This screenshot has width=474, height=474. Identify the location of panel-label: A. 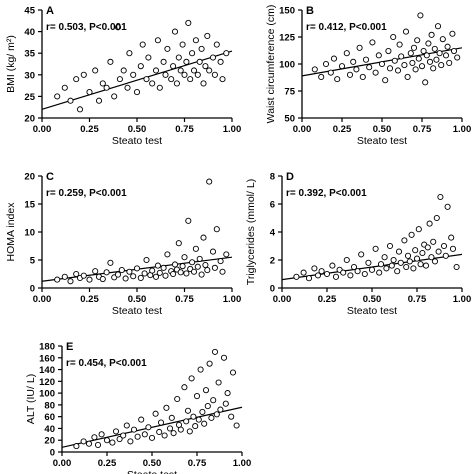
(50, 11).